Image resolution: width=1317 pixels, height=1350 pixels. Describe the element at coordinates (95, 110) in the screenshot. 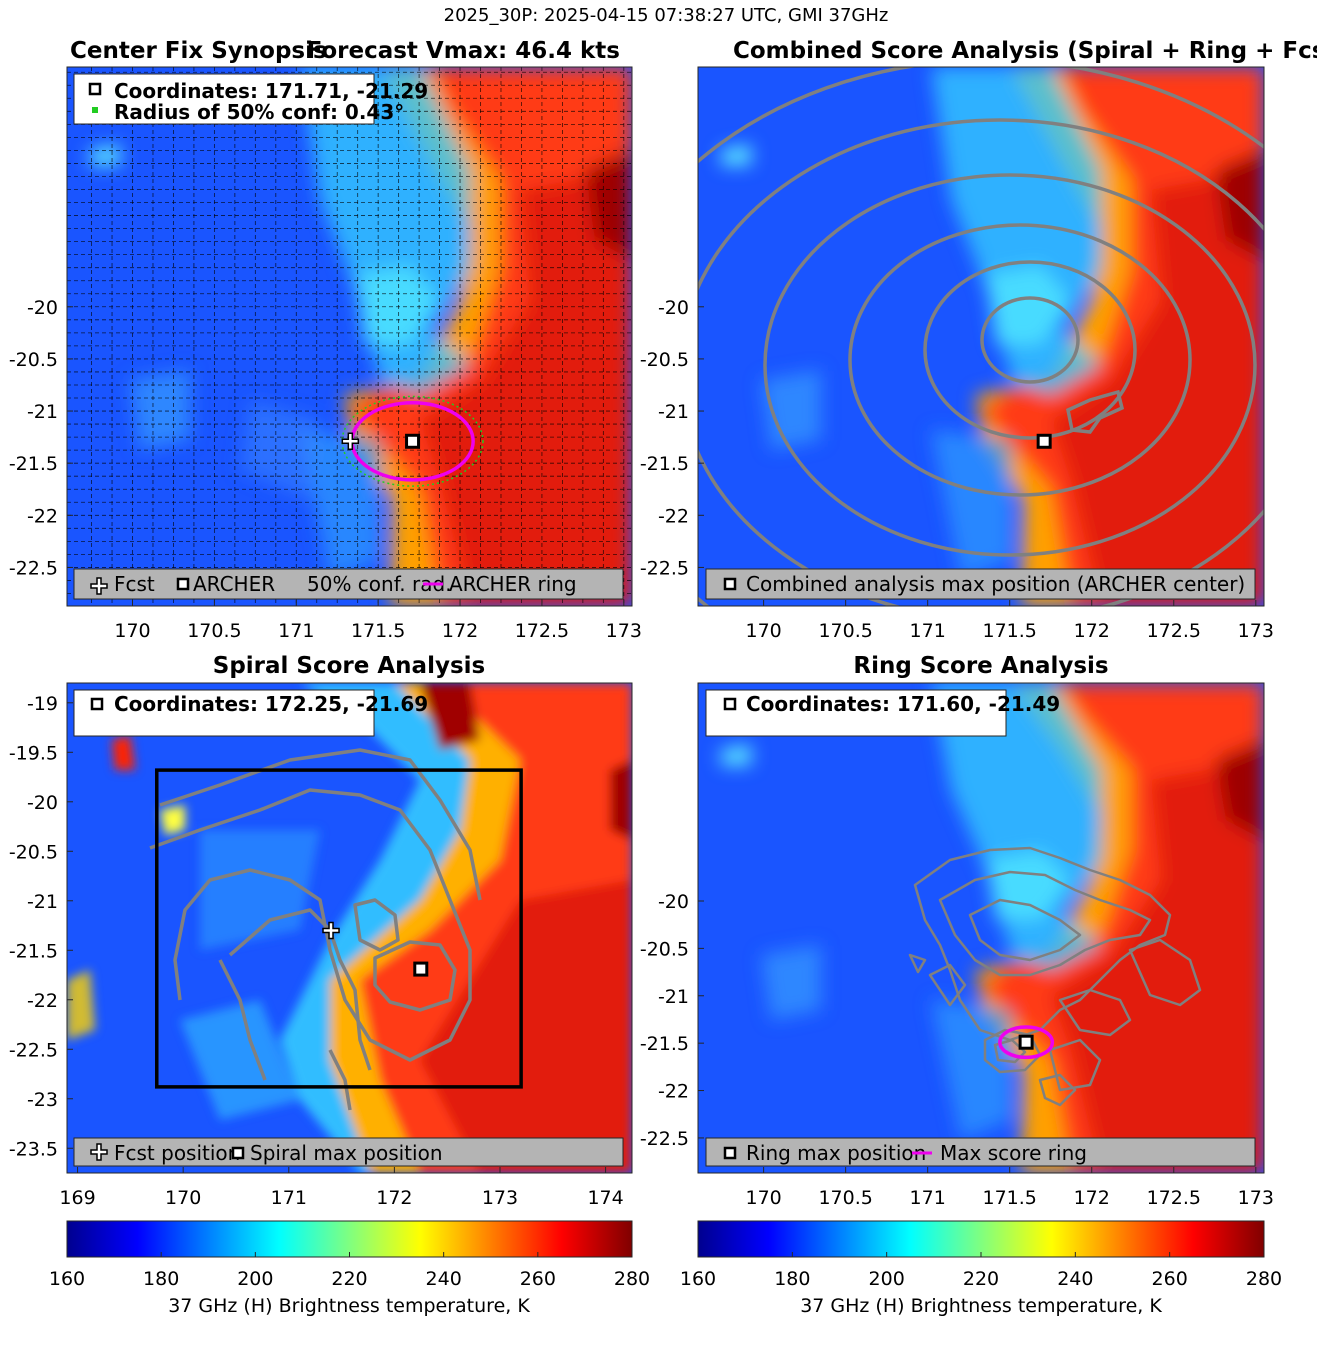

I see `conf-radius-dot-icon` at that location.